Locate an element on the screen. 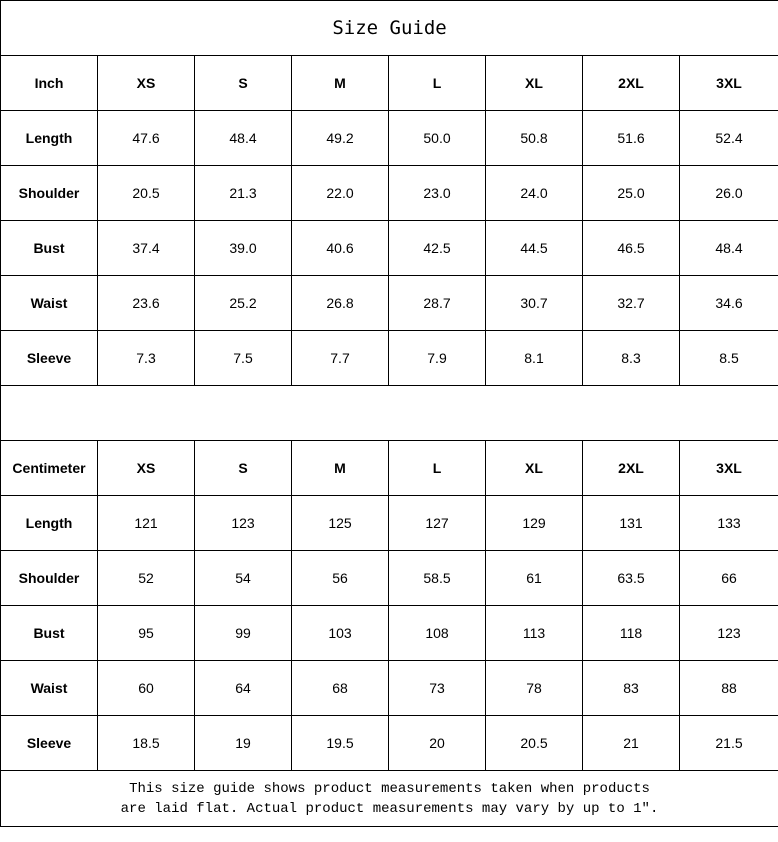 This screenshot has height=842, width=778. value-cell: 63.5 is located at coordinates (631, 578).